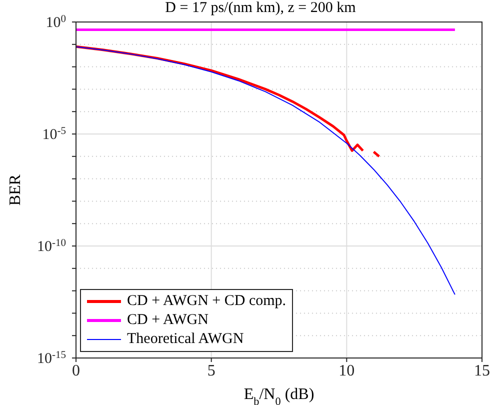  What do you see at coordinates (279, 395) in the screenshot?
I see `x-axis-title: E$_{b}$/N$_{0}$ (dB)` at bounding box center [279, 395].